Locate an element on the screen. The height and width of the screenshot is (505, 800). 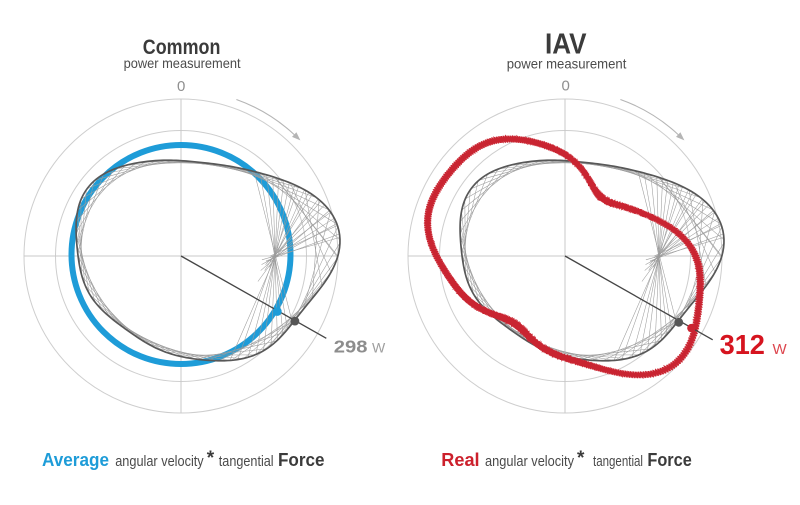
svg-text: 298 is located at coordinates (351, 347).